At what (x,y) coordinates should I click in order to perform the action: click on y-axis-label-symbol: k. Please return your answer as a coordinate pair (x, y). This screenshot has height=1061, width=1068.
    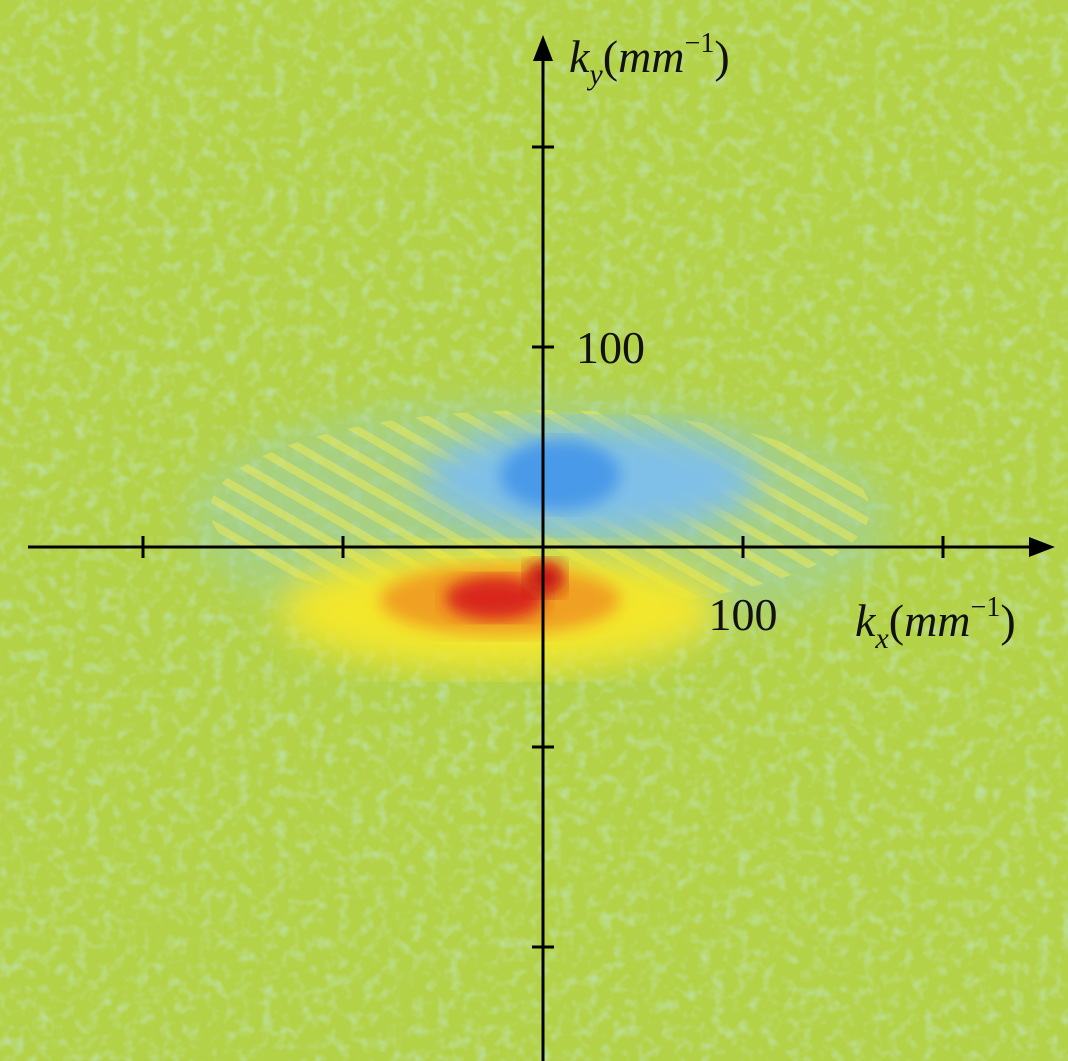
    Looking at the image, I should click on (580, 56).